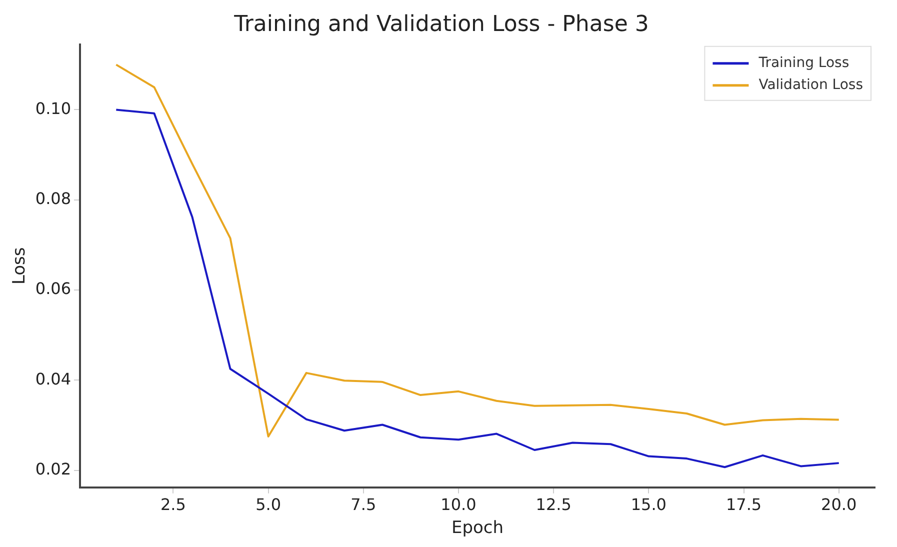 The width and height of the screenshot is (897, 547). Describe the element at coordinates (53, 288) in the screenshot. I see `y-tick-label: 0.06` at that location.